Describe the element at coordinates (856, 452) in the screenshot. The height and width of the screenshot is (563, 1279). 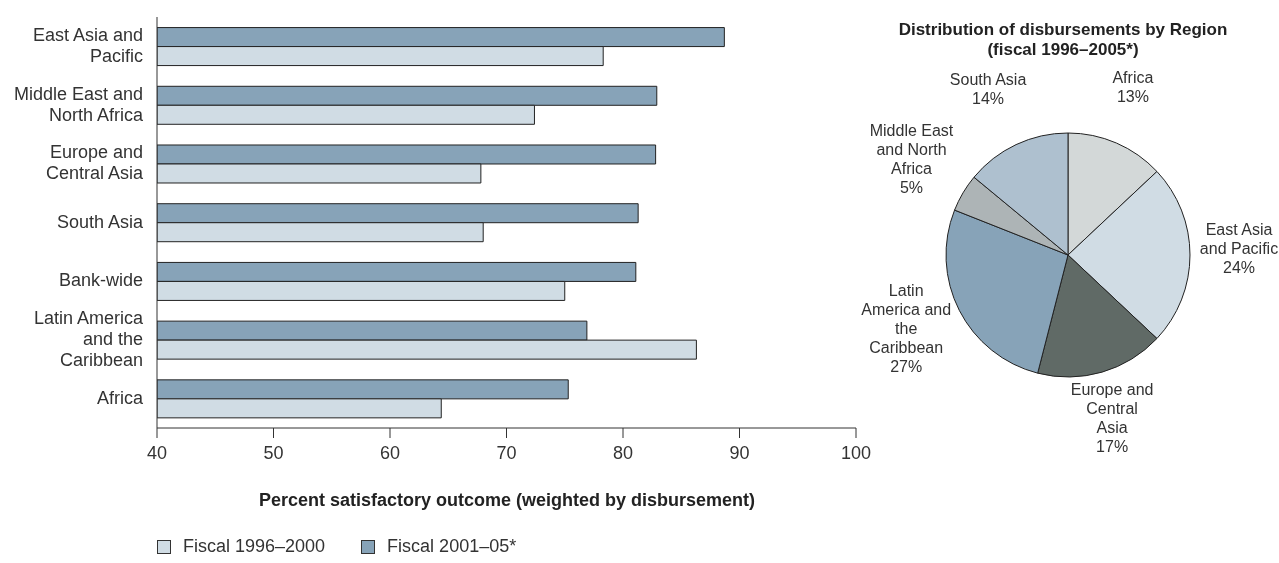
I see `x-tick-label: 100` at that location.